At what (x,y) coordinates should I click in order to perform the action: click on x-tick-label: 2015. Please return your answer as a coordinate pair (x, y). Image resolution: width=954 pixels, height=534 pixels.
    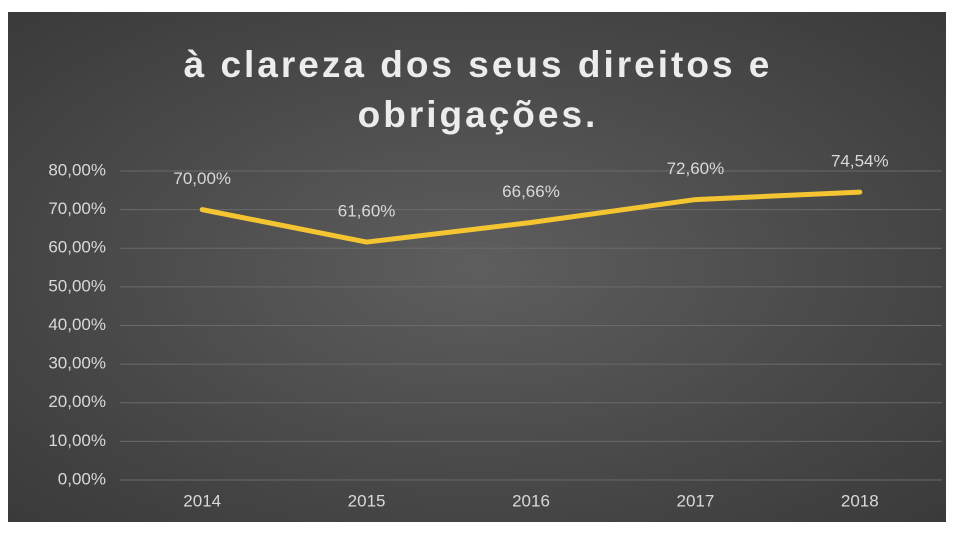
    Looking at the image, I should click on (367, 500).